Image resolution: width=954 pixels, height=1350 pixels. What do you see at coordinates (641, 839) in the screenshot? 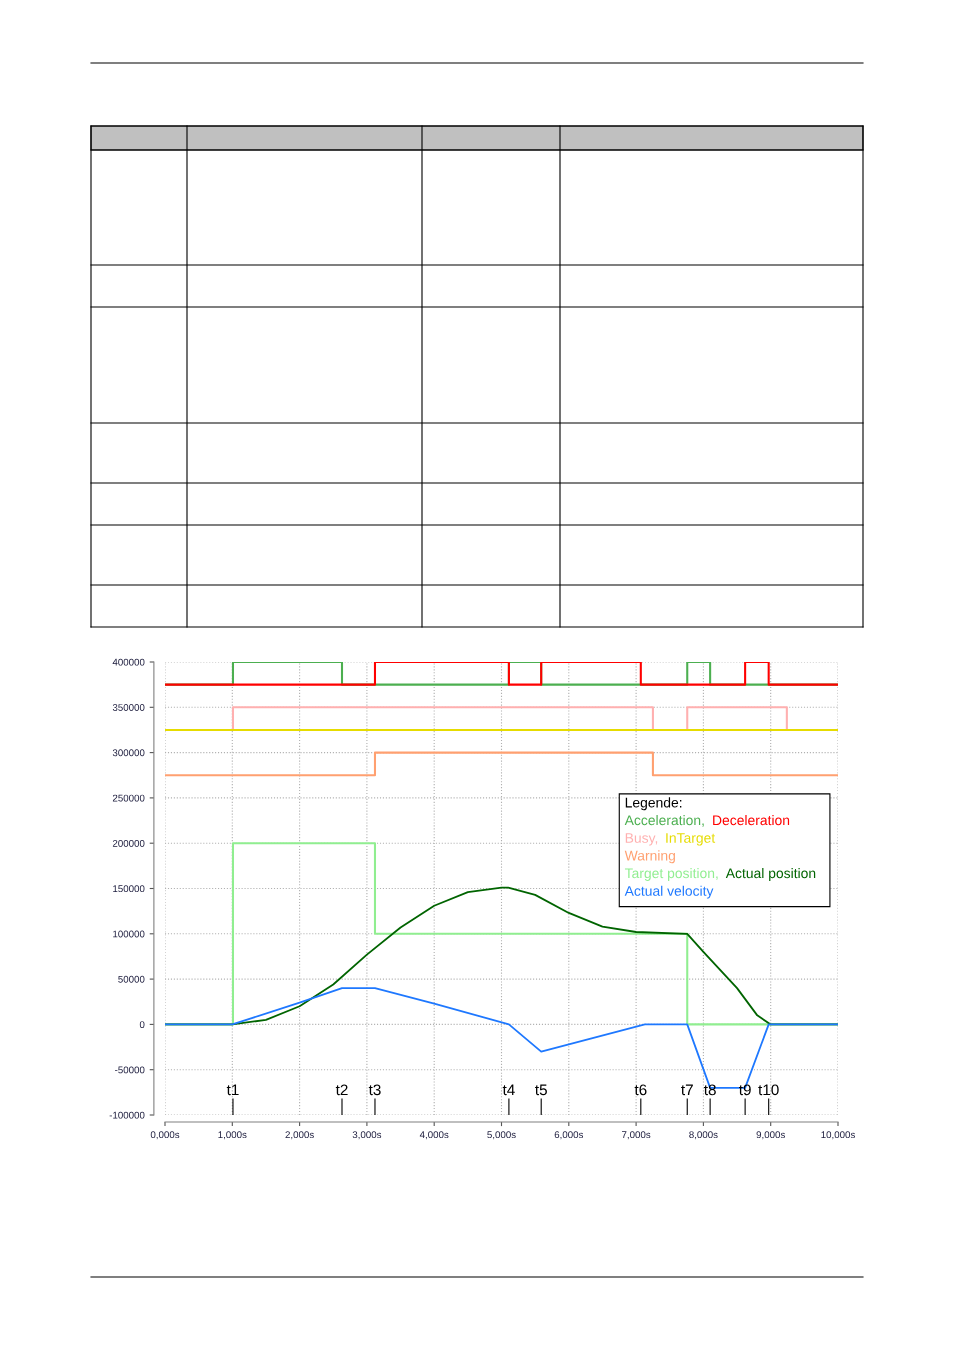
I see `text: Busy,` at bounding box center [641, 839].